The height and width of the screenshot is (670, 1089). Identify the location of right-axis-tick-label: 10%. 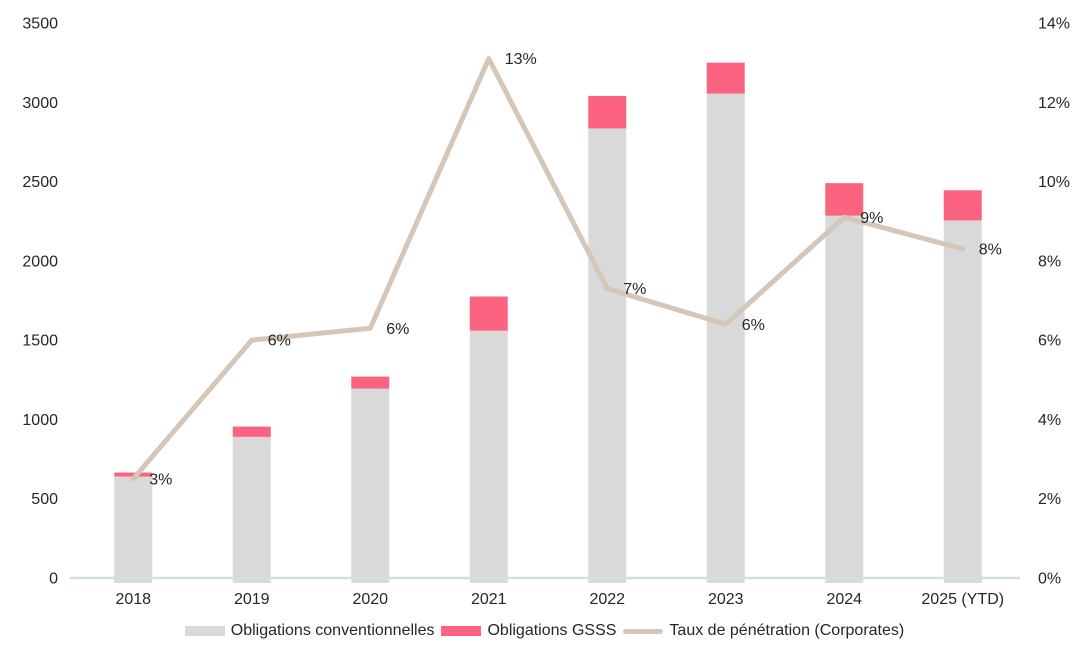
(1054, 182).